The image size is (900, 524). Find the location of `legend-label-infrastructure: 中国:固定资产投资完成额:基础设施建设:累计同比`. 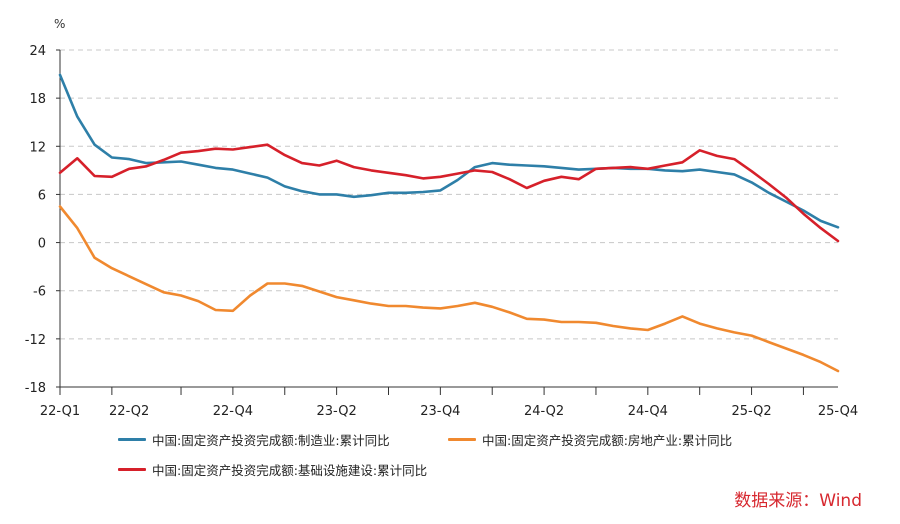

legend-label-infrastructure: 中国:固定资产投资完成额:基础设施建设:累计同比 is located at coordinates (290, 470).